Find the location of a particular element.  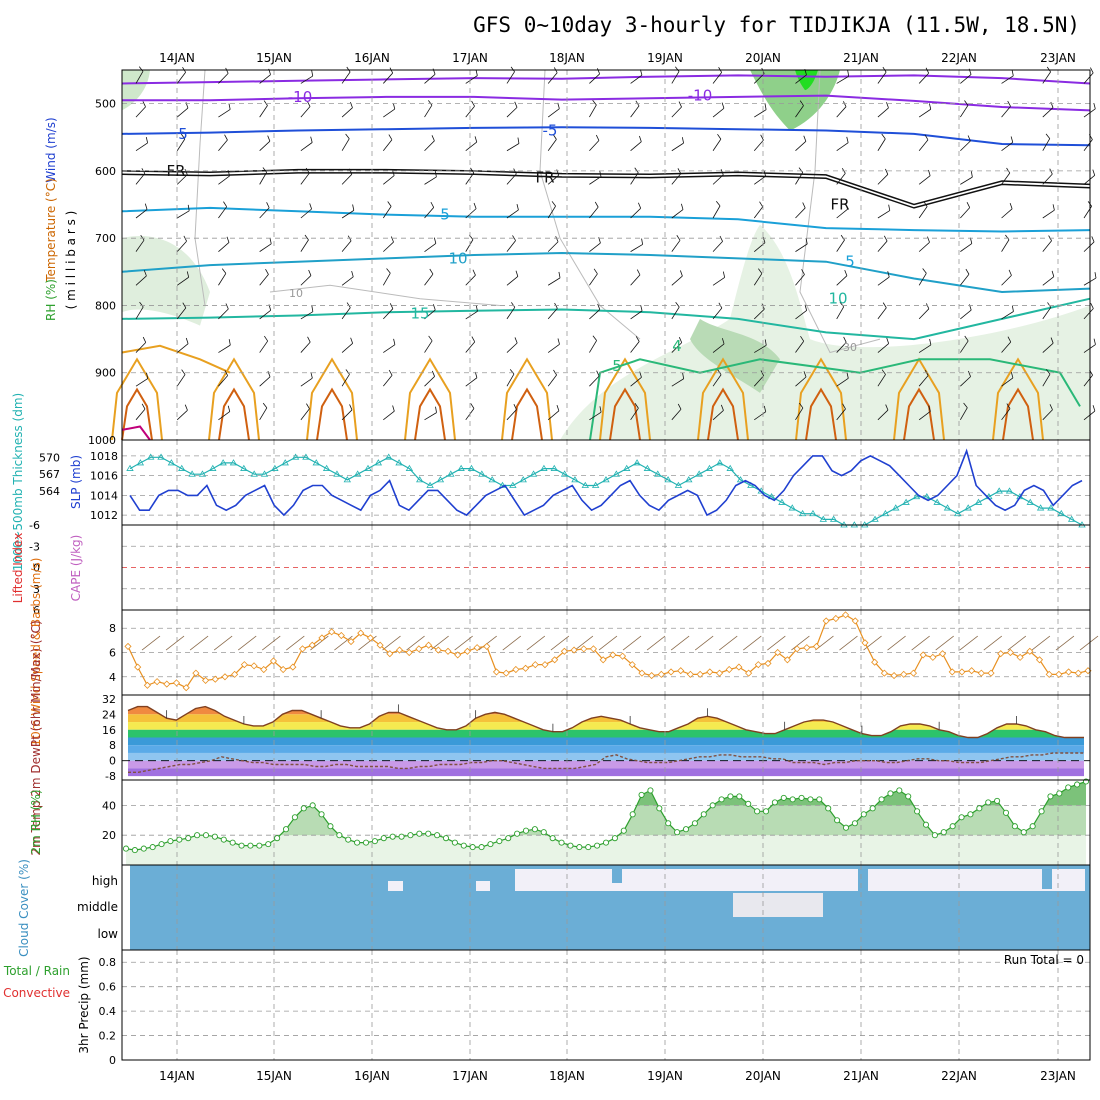

date-label-bottom: 19JAN is located at coordinates (665, 1076).